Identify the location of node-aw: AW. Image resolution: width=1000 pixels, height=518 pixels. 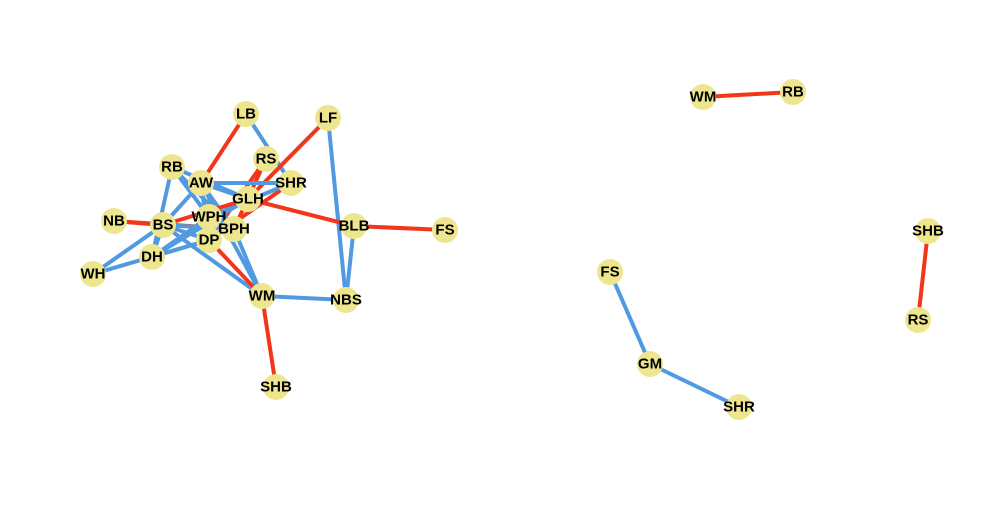
(201, 183).